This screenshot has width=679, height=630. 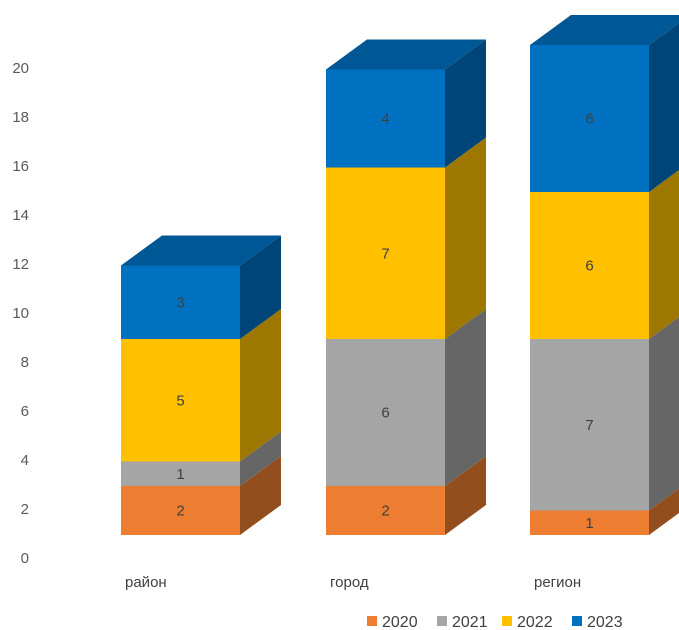 I want to click on data-label: 3, so click(x=180, y=302).